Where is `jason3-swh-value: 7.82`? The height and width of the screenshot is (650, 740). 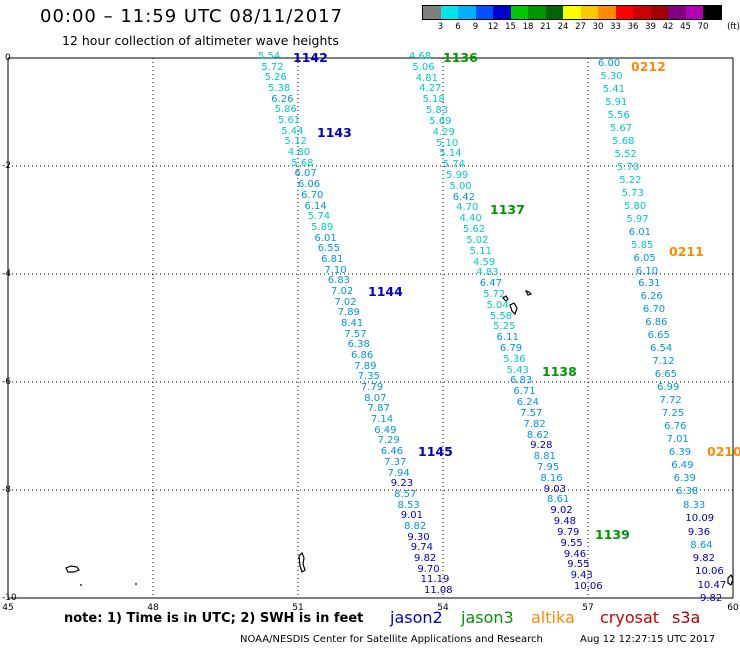 jason3-swh-value: 7.82 is located at coordinates (534, 424).